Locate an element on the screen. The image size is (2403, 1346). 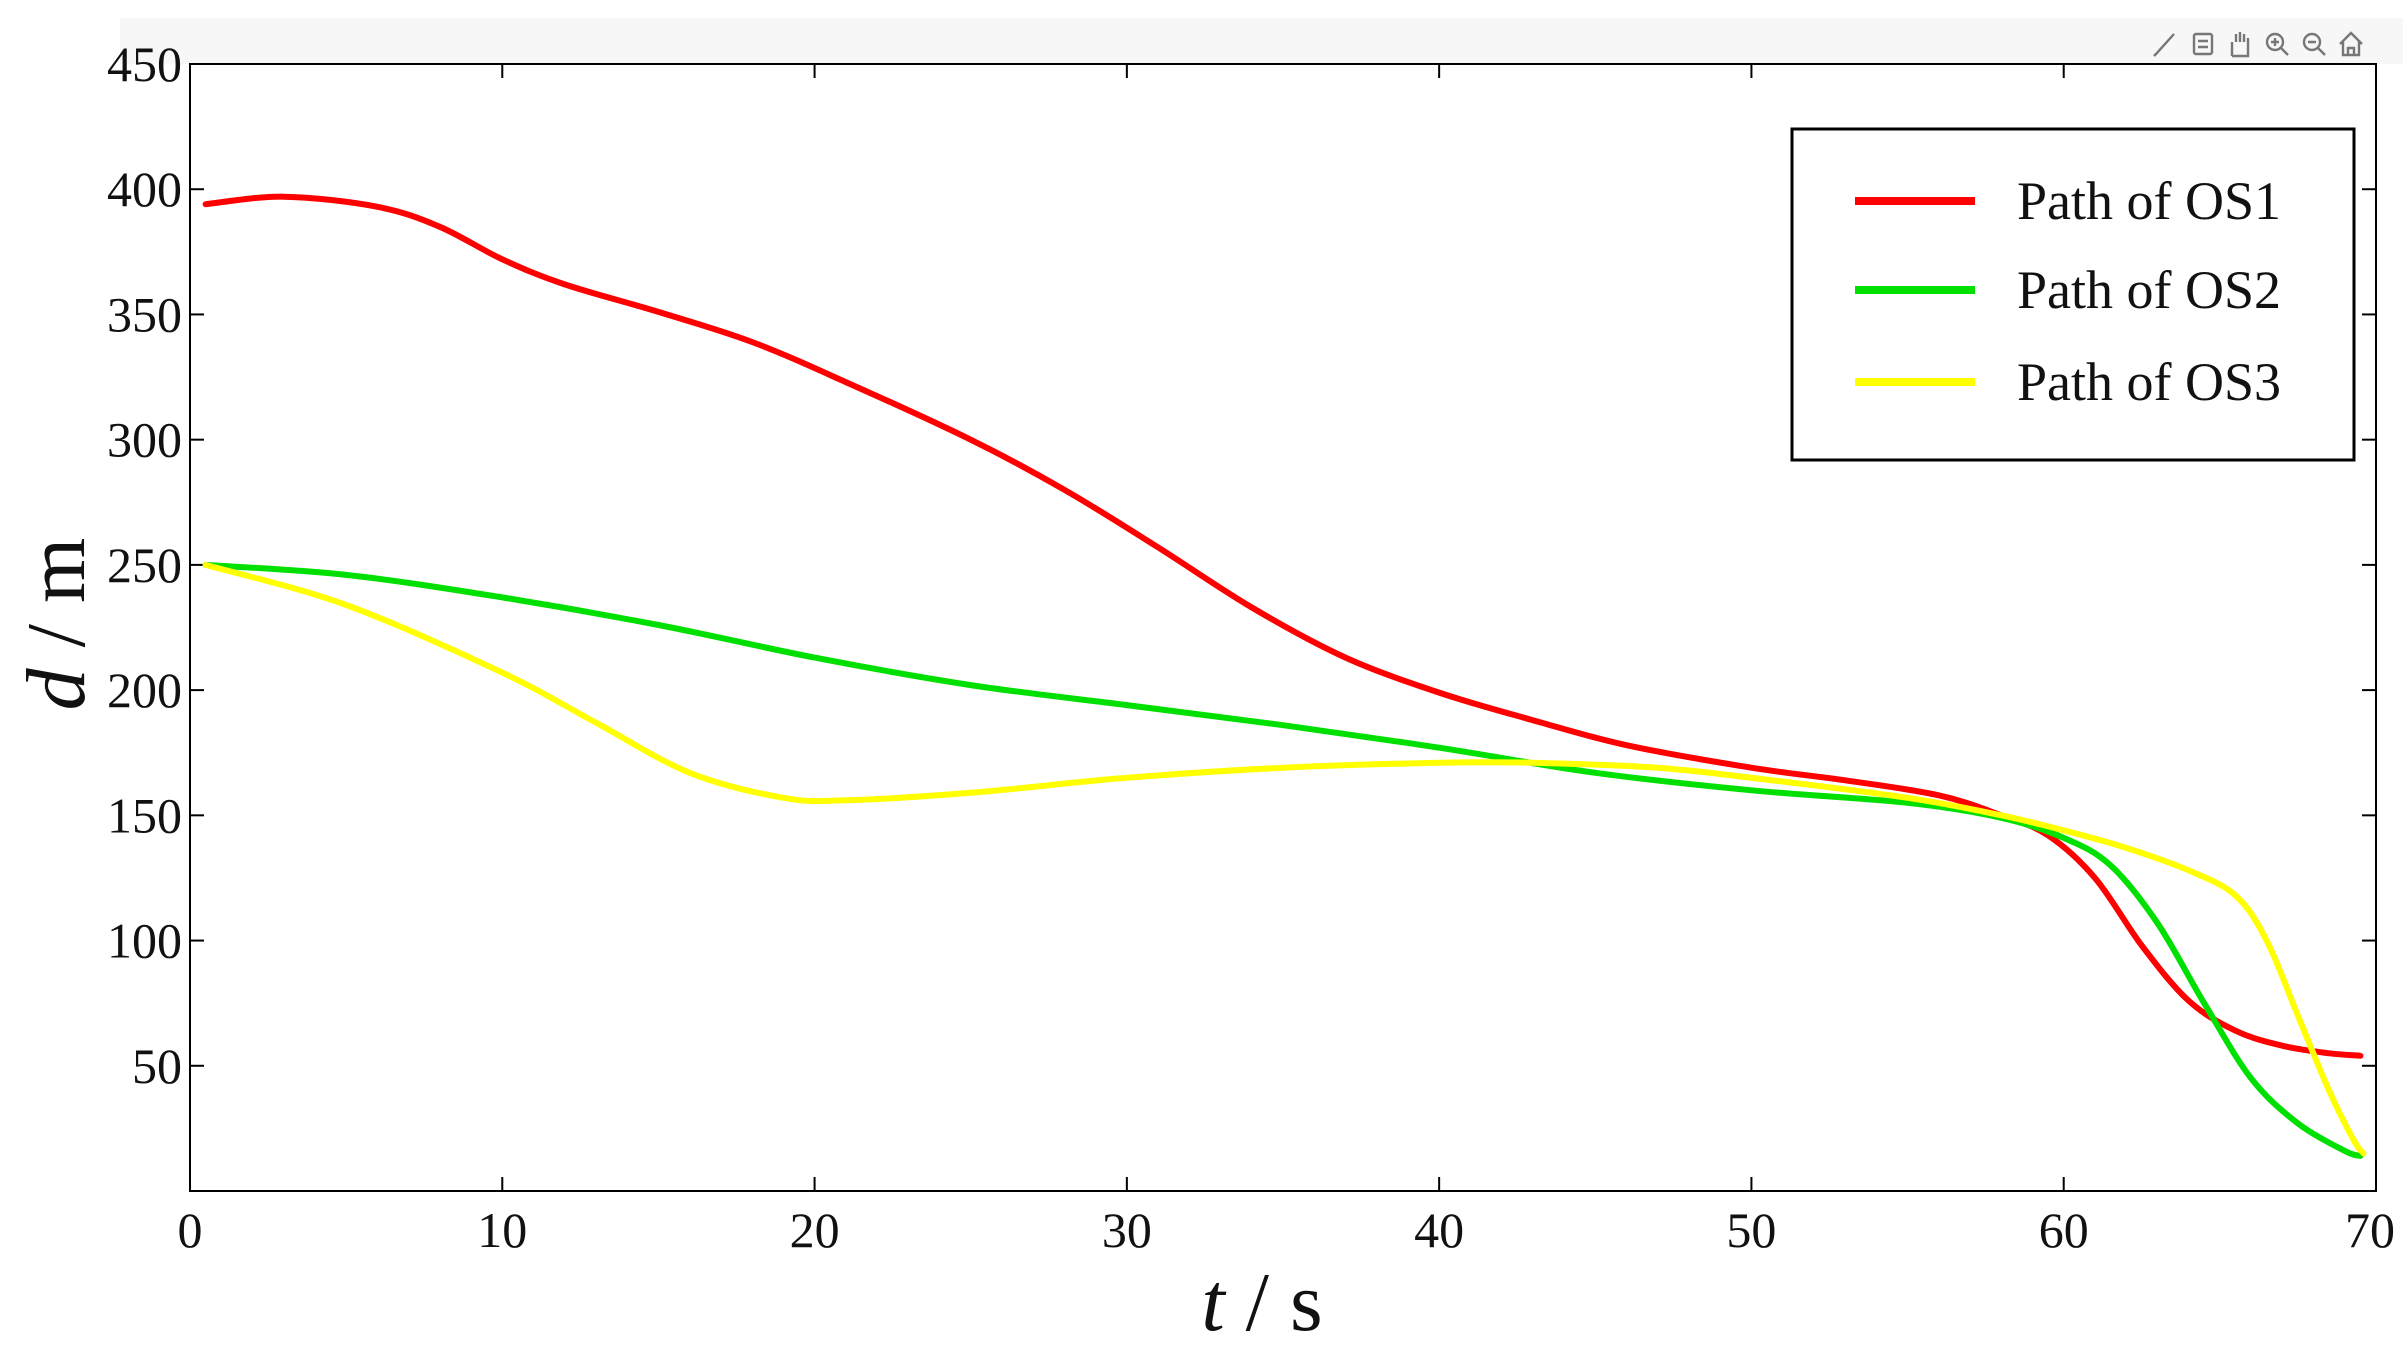
legend-label-os2: Path of OS2 is located at coordinates (2149, 290).